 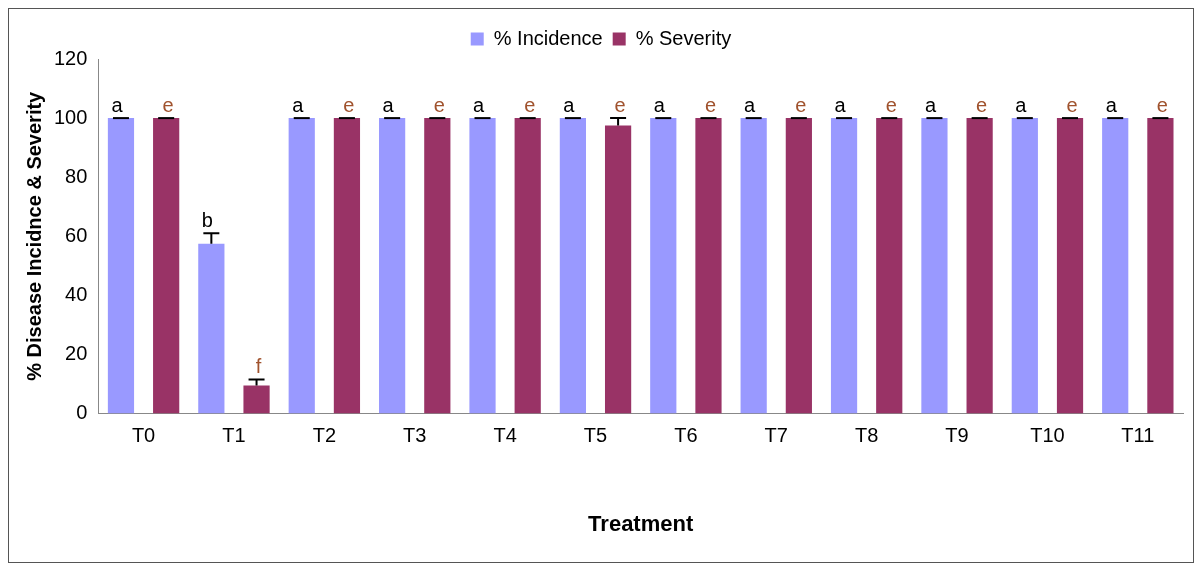 I want to click on data-label: f, so click(x=258, y=366).